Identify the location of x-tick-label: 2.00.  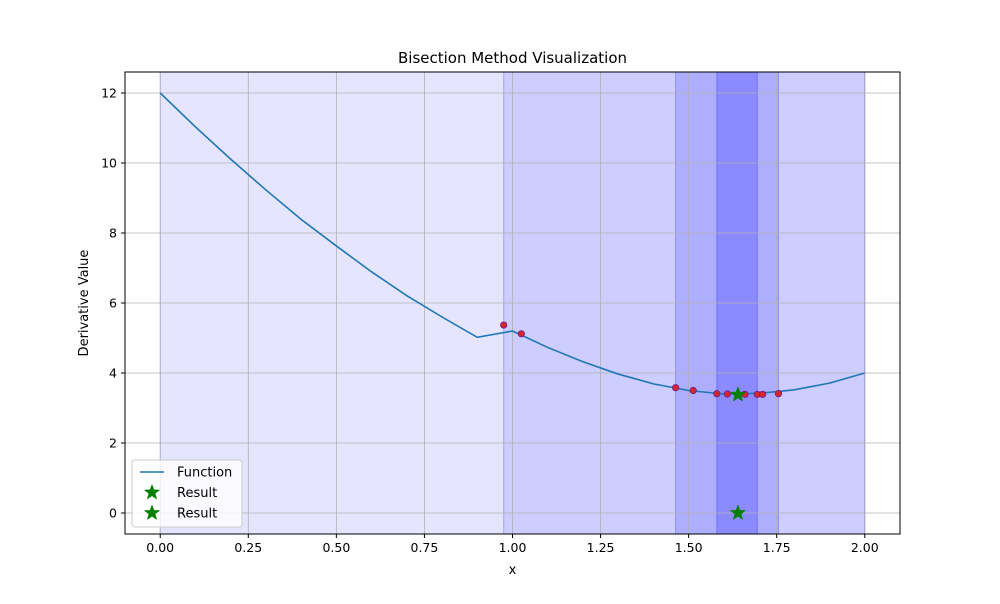
(865, 547).